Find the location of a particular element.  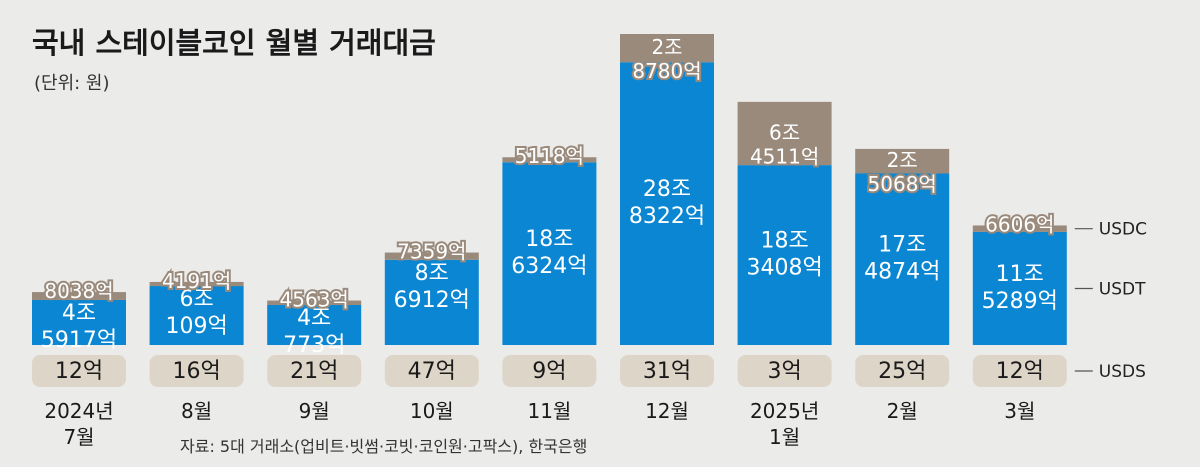

usdc-value-label: 2조 8780억 is located at coordinates (666, 59).